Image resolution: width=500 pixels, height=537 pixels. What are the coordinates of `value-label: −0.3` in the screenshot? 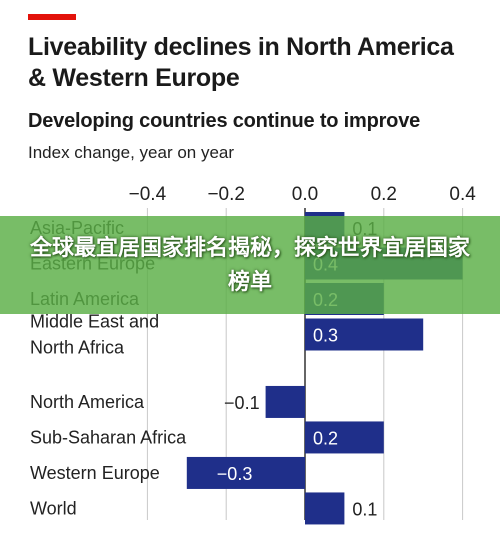 It's located at (235, 474).